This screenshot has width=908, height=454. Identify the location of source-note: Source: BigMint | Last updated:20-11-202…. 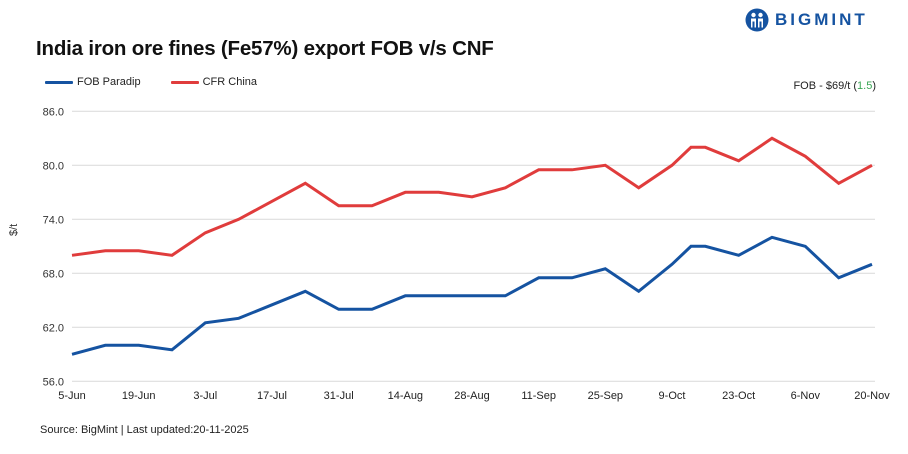
(144, 430).